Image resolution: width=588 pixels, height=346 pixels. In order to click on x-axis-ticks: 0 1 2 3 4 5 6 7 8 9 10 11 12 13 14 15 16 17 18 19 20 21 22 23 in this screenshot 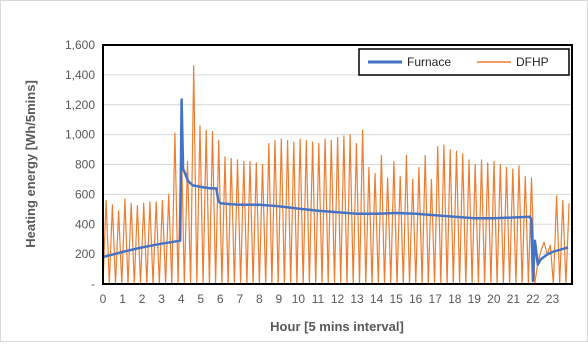, I will do `click(330, 299)`.